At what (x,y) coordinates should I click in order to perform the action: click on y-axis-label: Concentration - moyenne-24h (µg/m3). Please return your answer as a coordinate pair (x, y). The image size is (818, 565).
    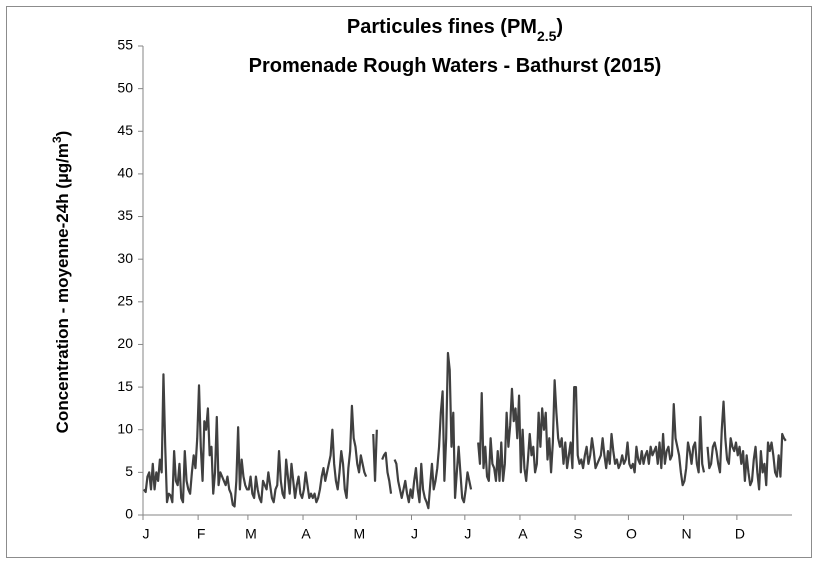
    Looking at the image, I should click on (61, 282).